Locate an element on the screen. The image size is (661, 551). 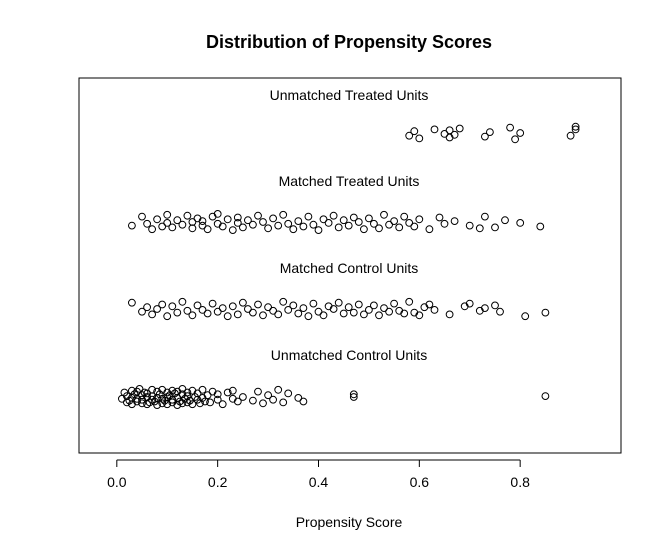
x-tick-label: 0.0 is located at coordinates (117, 482).